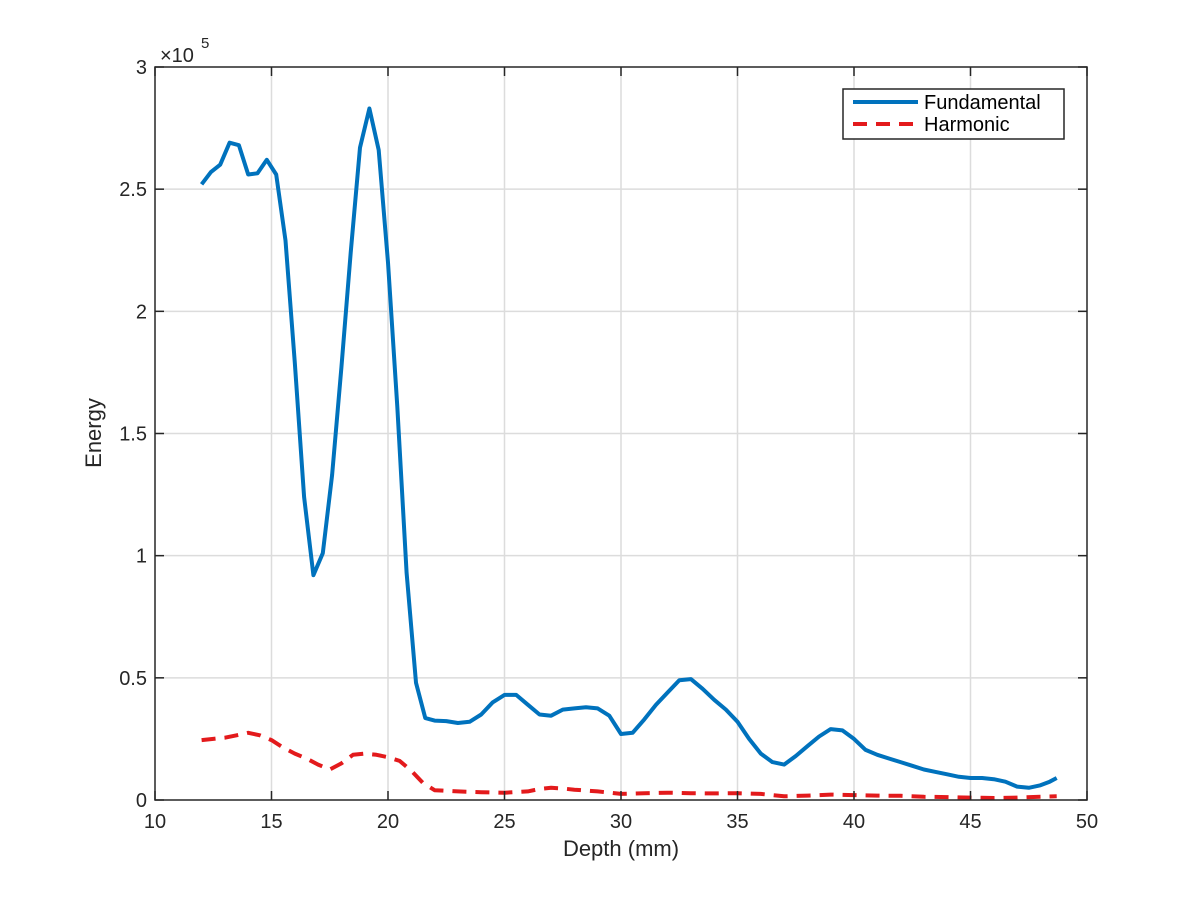 This screenshot has width=1200, height=900. Describe the element at coordinates (133, 679) in the screenshot. I see `y-tick-label: 0.5` at that location.